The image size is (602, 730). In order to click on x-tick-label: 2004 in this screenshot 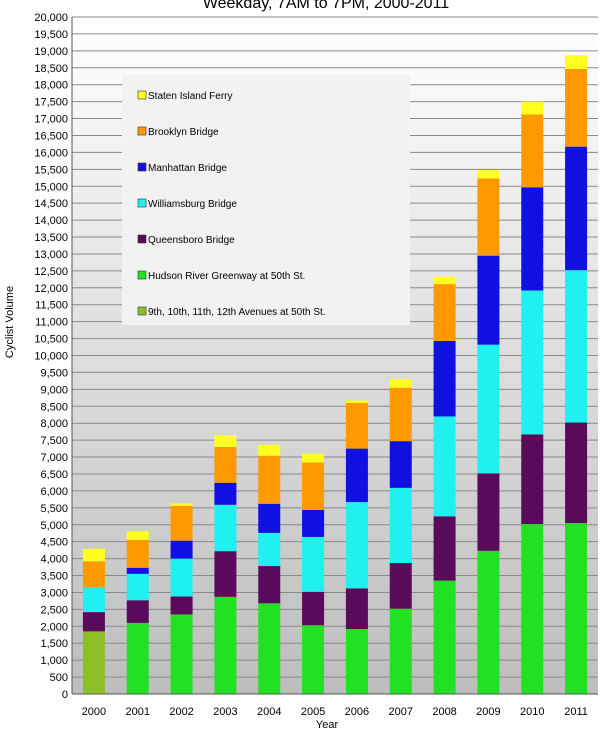, I will do `click(269, 712)`.